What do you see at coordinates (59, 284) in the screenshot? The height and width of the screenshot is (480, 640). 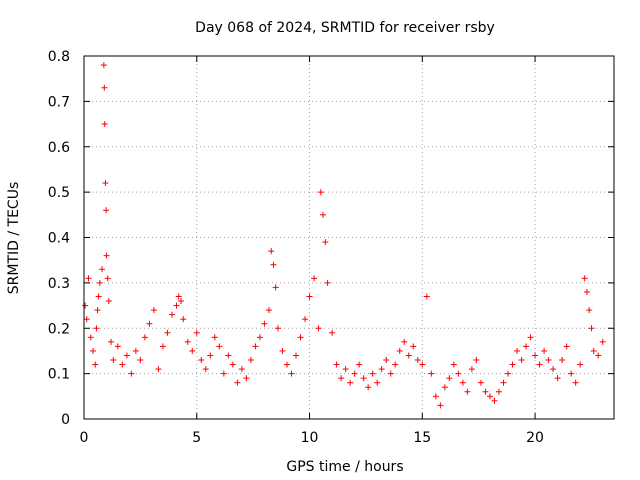 I see `y-tick-label: 0.3` at bounding box center [59, 284].